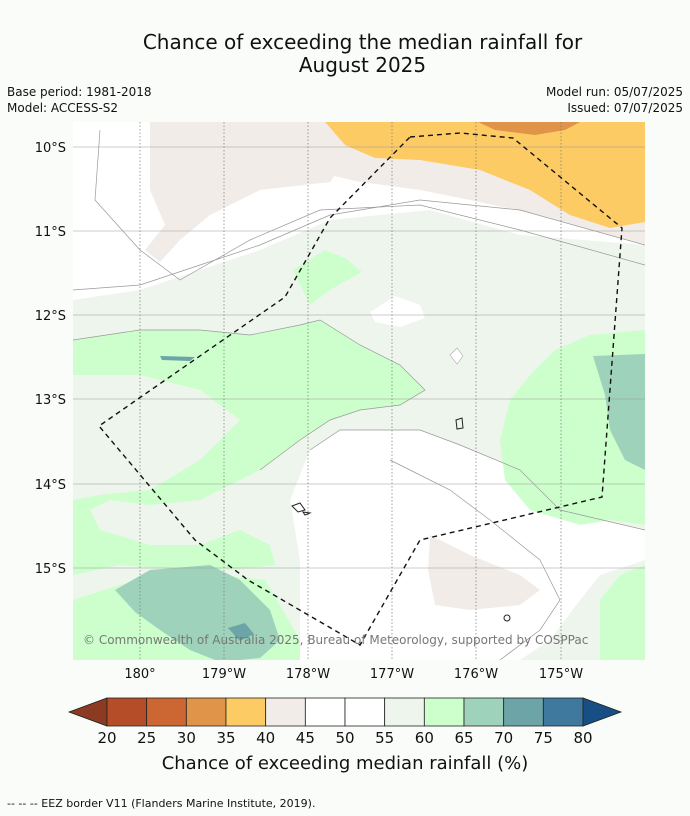 This screenshot has height=816, width=690. What do you see at coordinates (622, 612) in the screenshot?
I see `region-60-65-se` at bounding box center [622, 612].